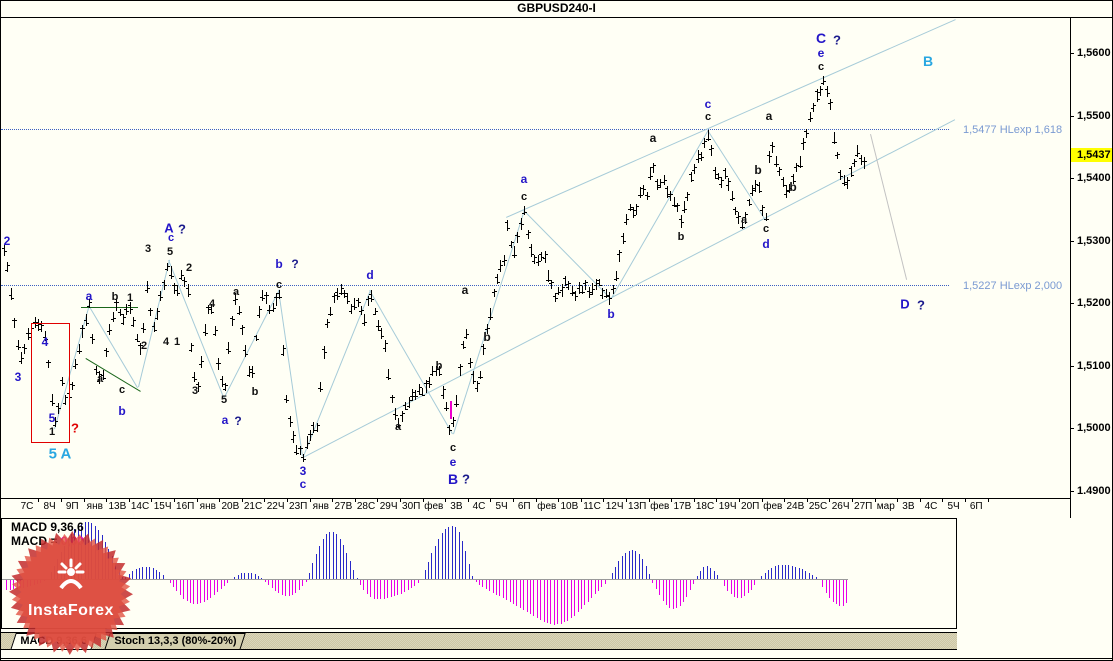 Image resolution: width=1113 pixels, height=661 pixels. I want to click on time-axis-label: 23П, so click(298, 506).